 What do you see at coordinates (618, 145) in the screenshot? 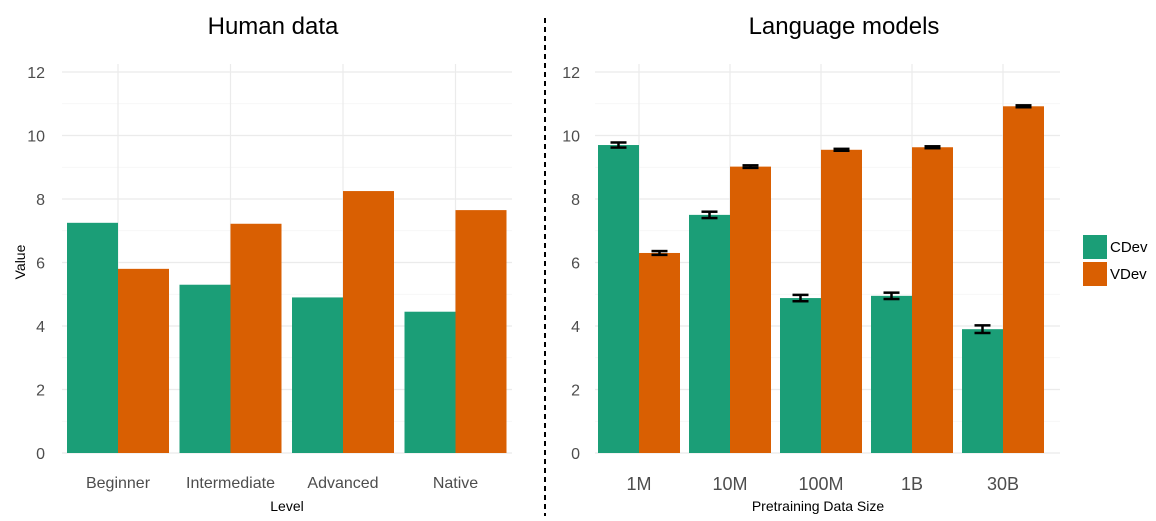
I see `error-bar-cdev-1m` at bounding box center [618, 145].